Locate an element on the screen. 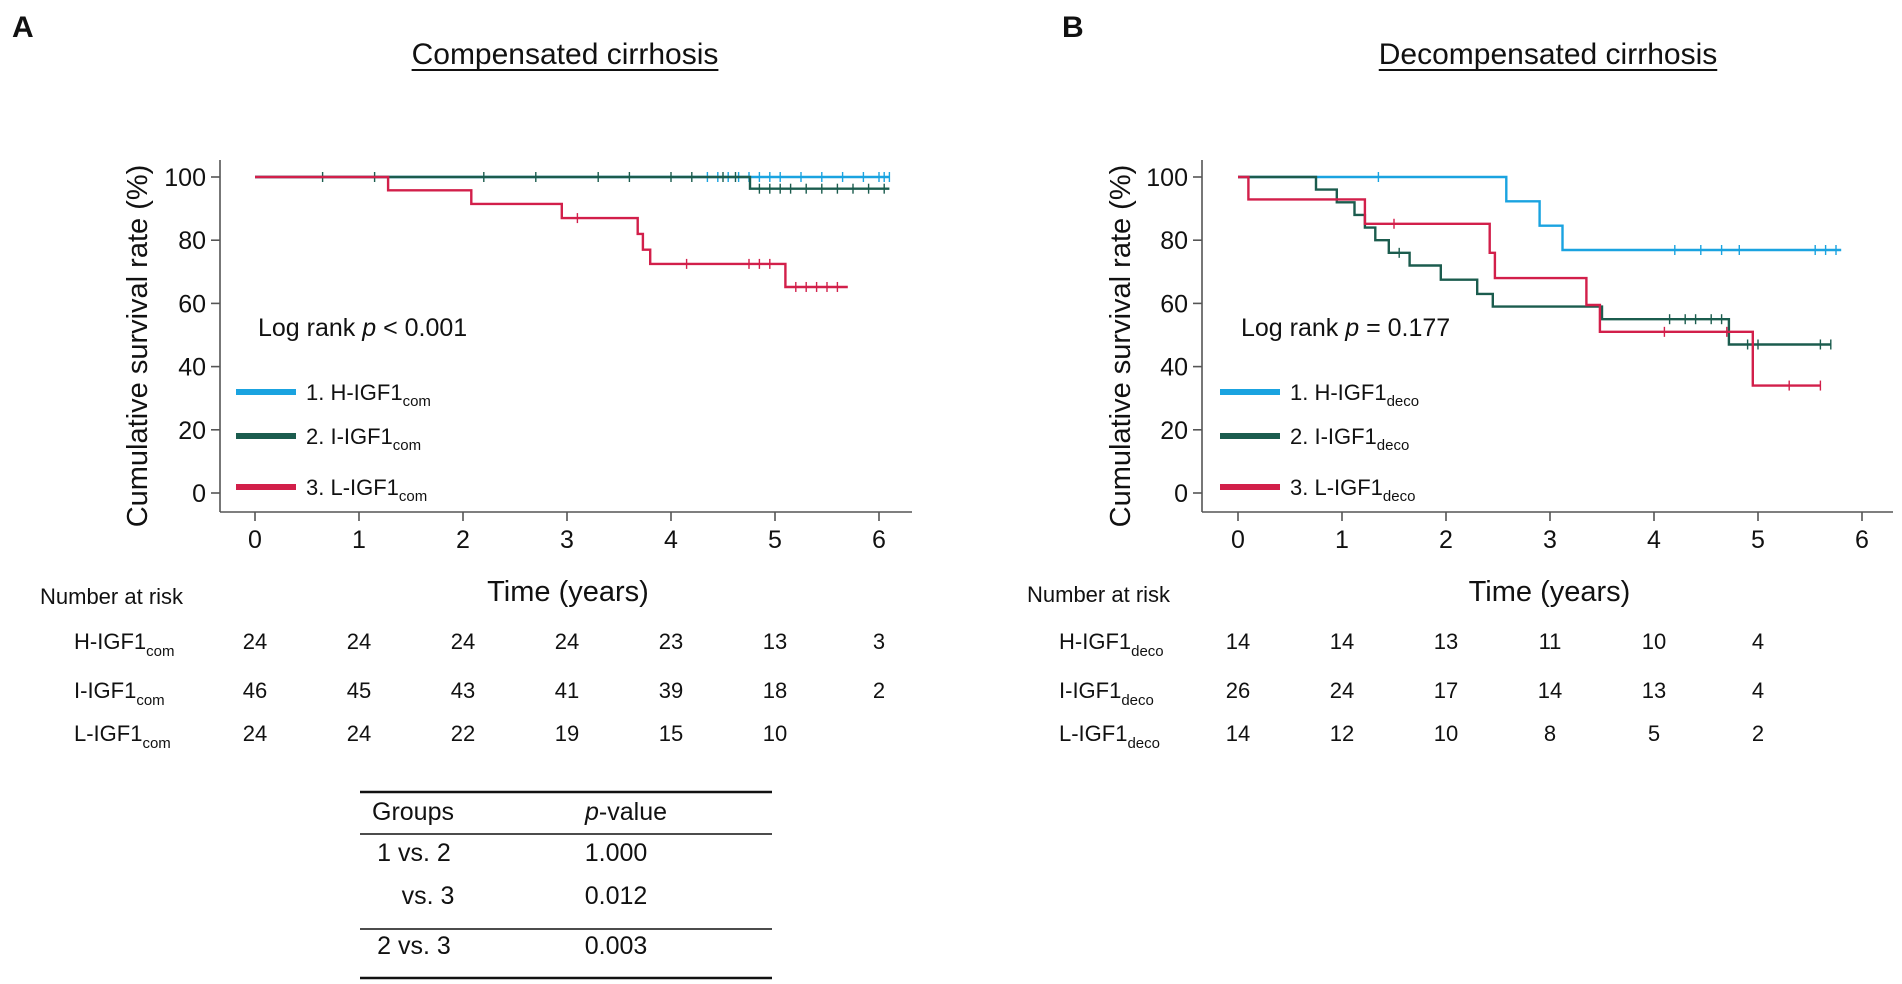  pvalue-header-p: p is located at coordinates (591, 812).